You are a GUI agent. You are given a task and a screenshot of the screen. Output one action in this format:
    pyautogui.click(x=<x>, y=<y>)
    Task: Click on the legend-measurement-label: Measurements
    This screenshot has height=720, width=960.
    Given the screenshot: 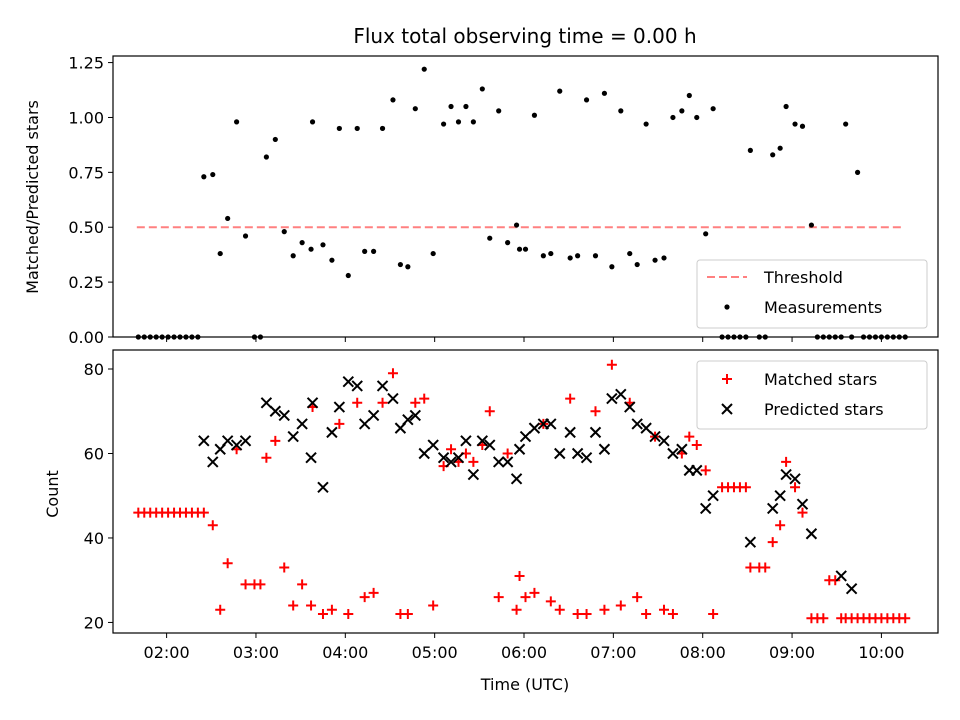 What is the action you would take?
    pyautogui.click(x=823, y=307)
    